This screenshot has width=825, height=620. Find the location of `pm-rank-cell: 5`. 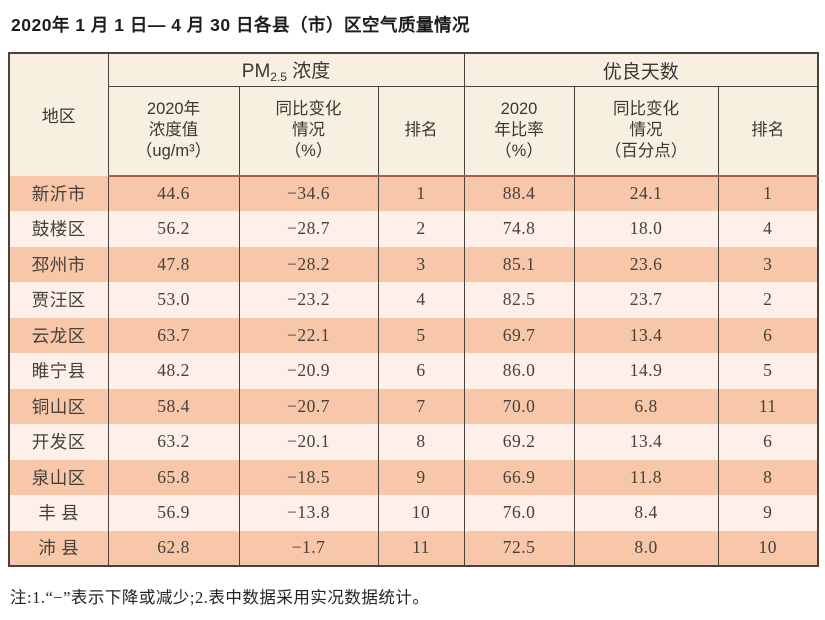

pm-rank-cell: 5 is located at coordinates (421, 335).